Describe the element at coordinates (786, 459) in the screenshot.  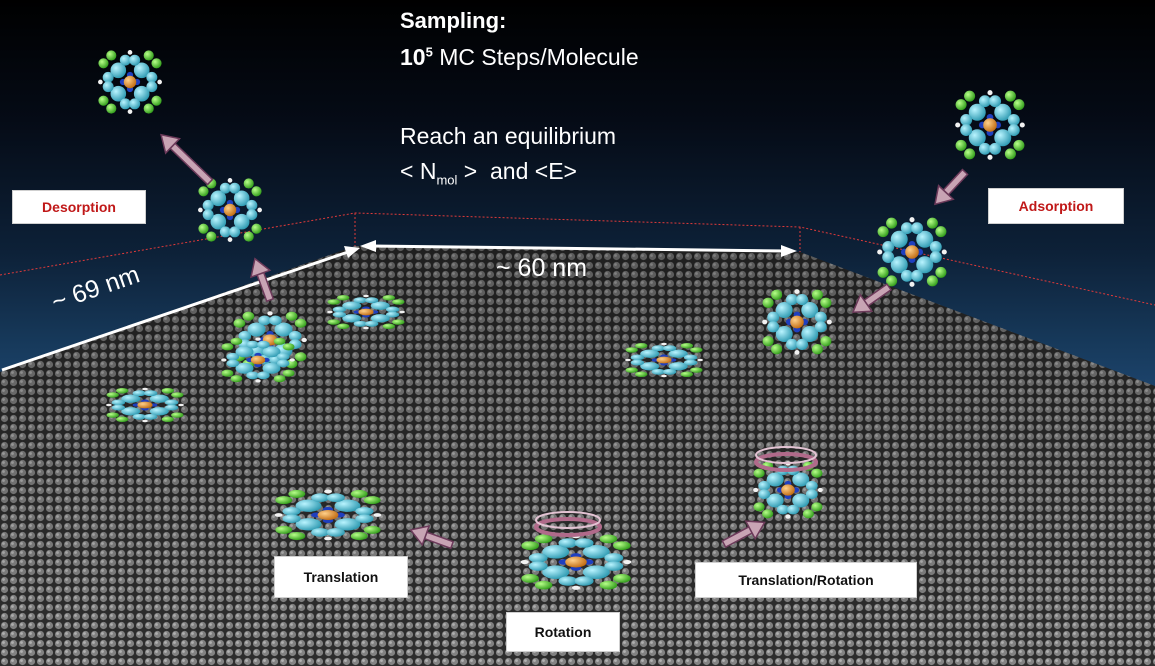
I see `translation-rotation-ring-icon` at that location.